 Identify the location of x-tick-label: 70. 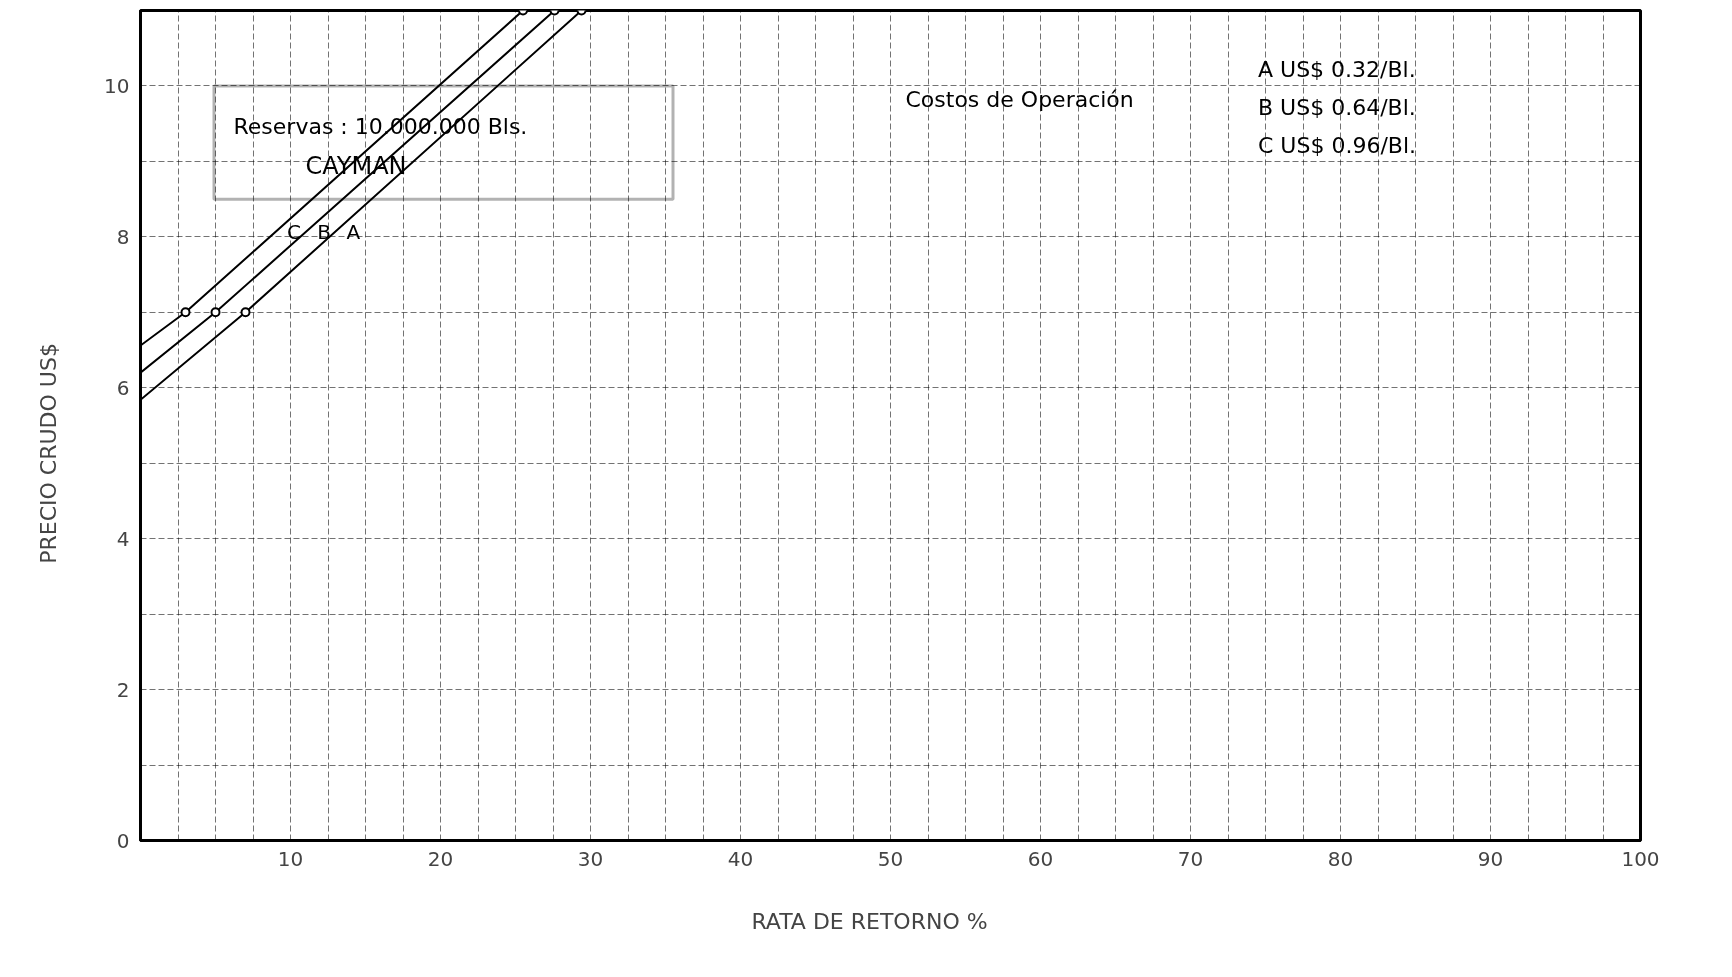
(1190, 858).